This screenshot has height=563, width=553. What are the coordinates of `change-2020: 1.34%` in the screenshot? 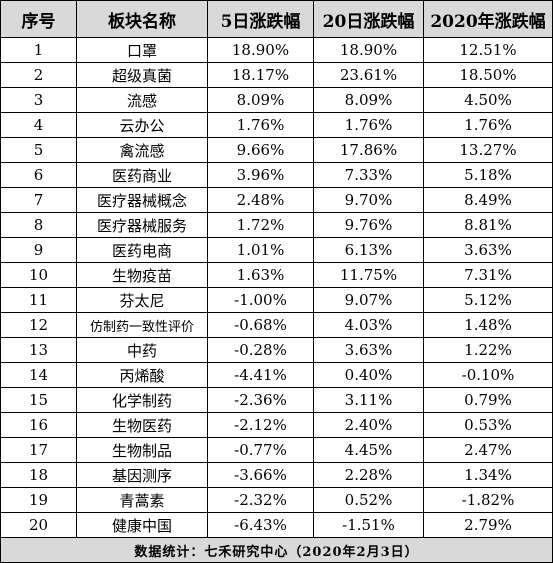 It's located at (488, 475).